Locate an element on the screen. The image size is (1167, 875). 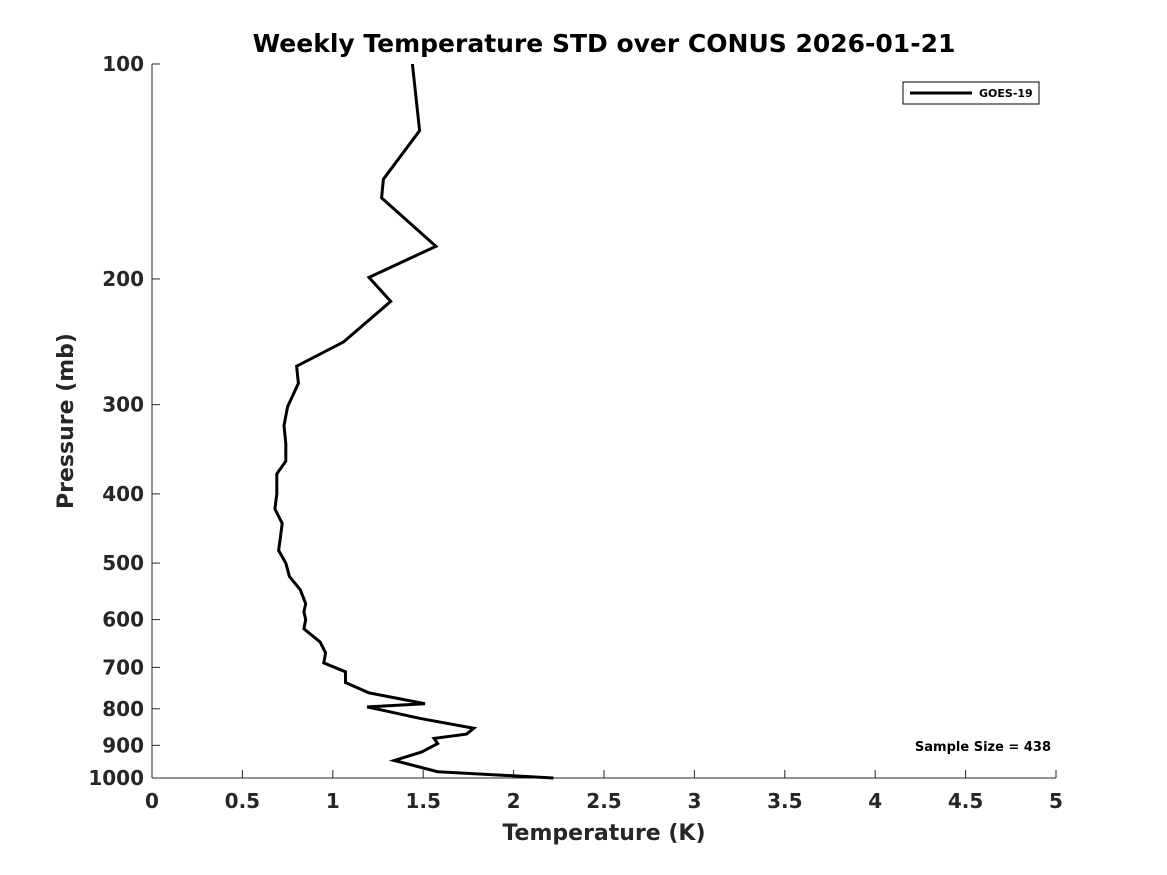
y-tick-label: 500 is located at coordinates (123, 563).